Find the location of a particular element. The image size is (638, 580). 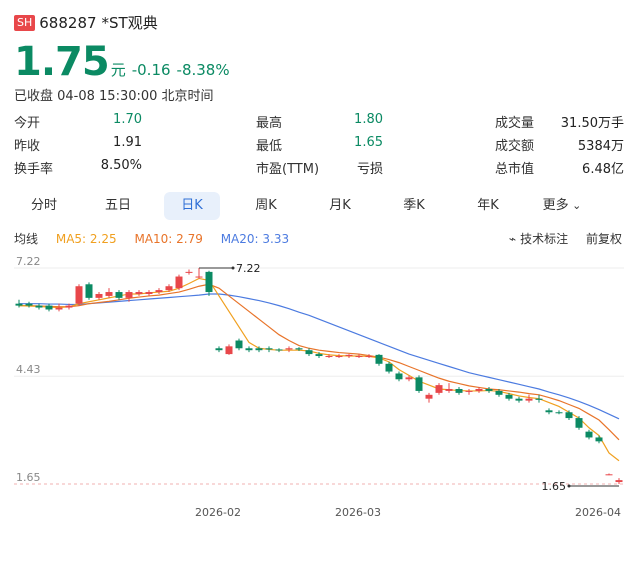

stats-row: 昨收 1.91 最低 1.65 成交额 5384万 is located at coordinates (319, 146).